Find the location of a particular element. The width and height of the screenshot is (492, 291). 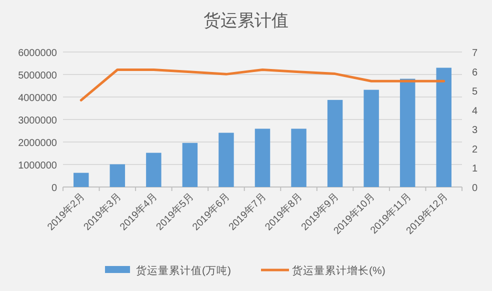

y-tick-label: 5000000 is located at coordinates (38, 76).